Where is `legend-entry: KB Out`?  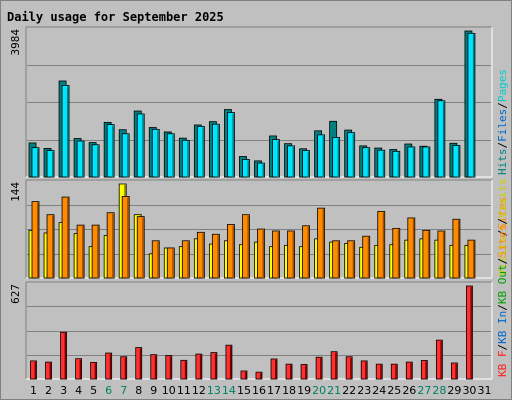 legend-entry: KB Out is located at coordinates (502, 284).